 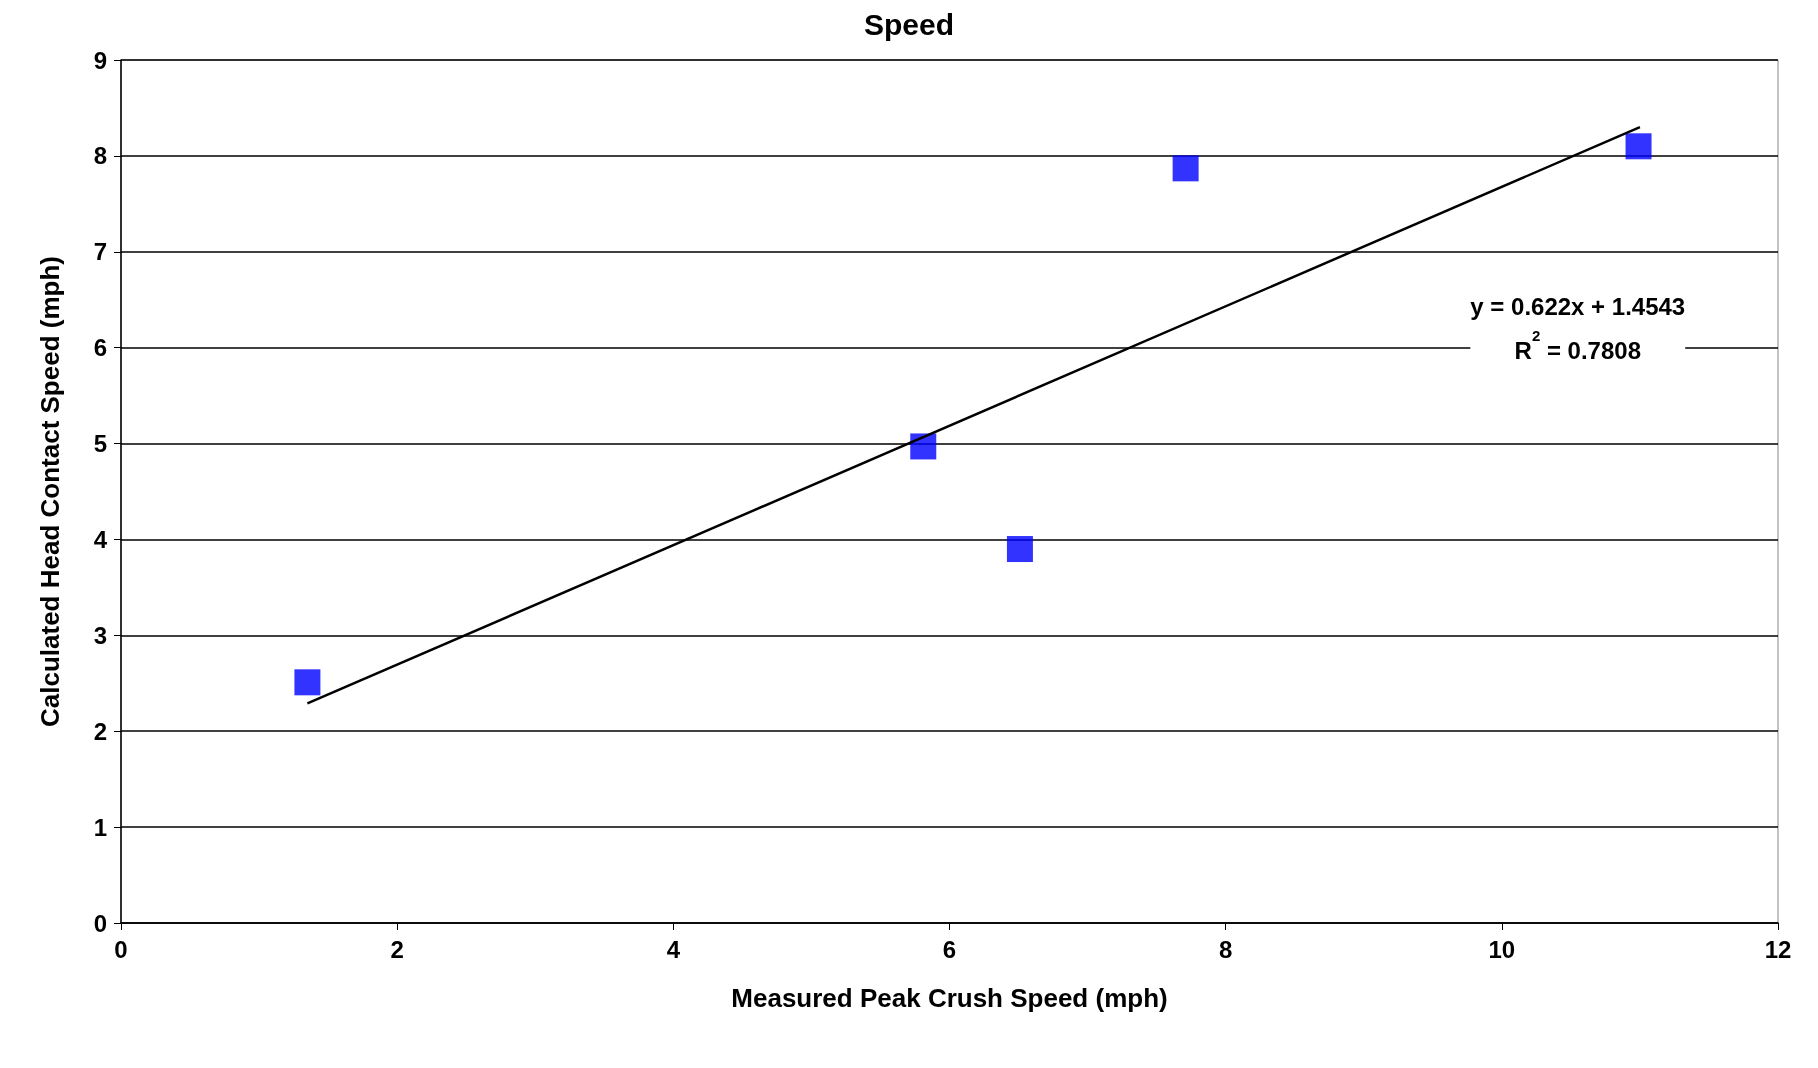 What do you see at coordinates (673, 949) in the screenshot?
I see `x-tick-label: 4` at bounding box center [673, 949].